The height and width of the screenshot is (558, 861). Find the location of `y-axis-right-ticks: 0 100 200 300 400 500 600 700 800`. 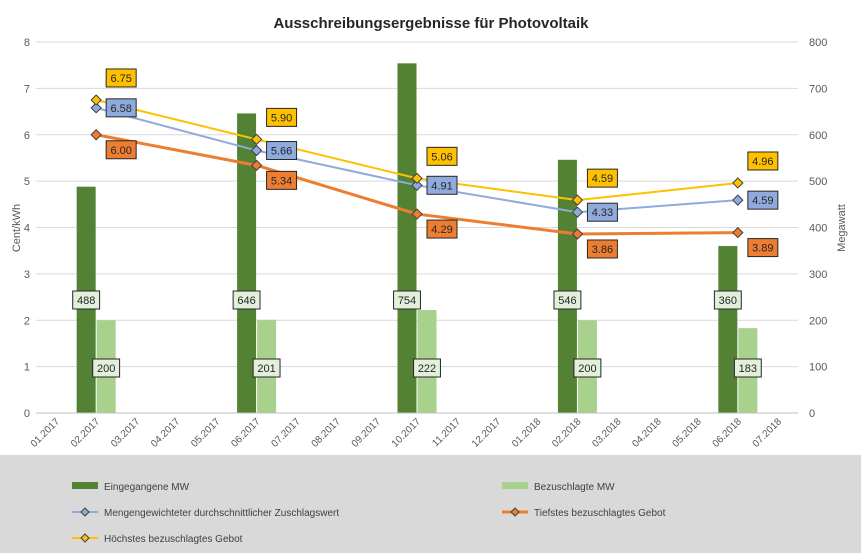

y-axis-right-ticks: 0 100 200 300 400 500 600 700 800 is located at coordinates (818, 228).